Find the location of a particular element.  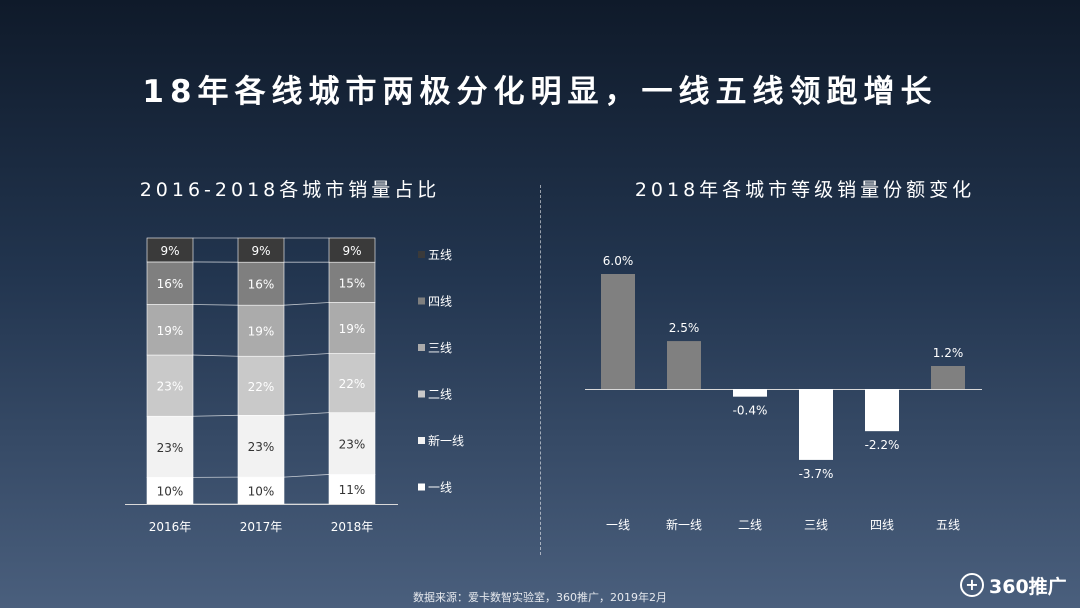

x-tick-label: 新一线 is located at coordinates (684, 524).